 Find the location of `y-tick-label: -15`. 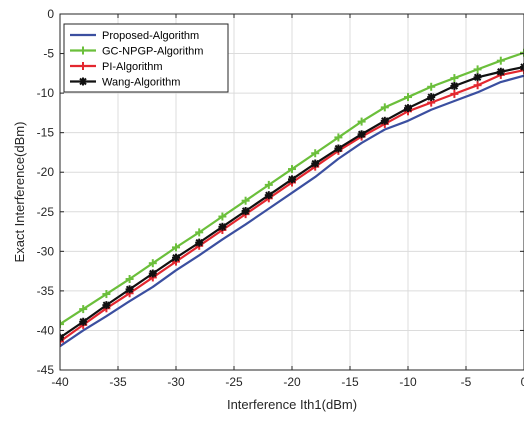

y-tick-label: -15 is located at coordinates (46, 133).